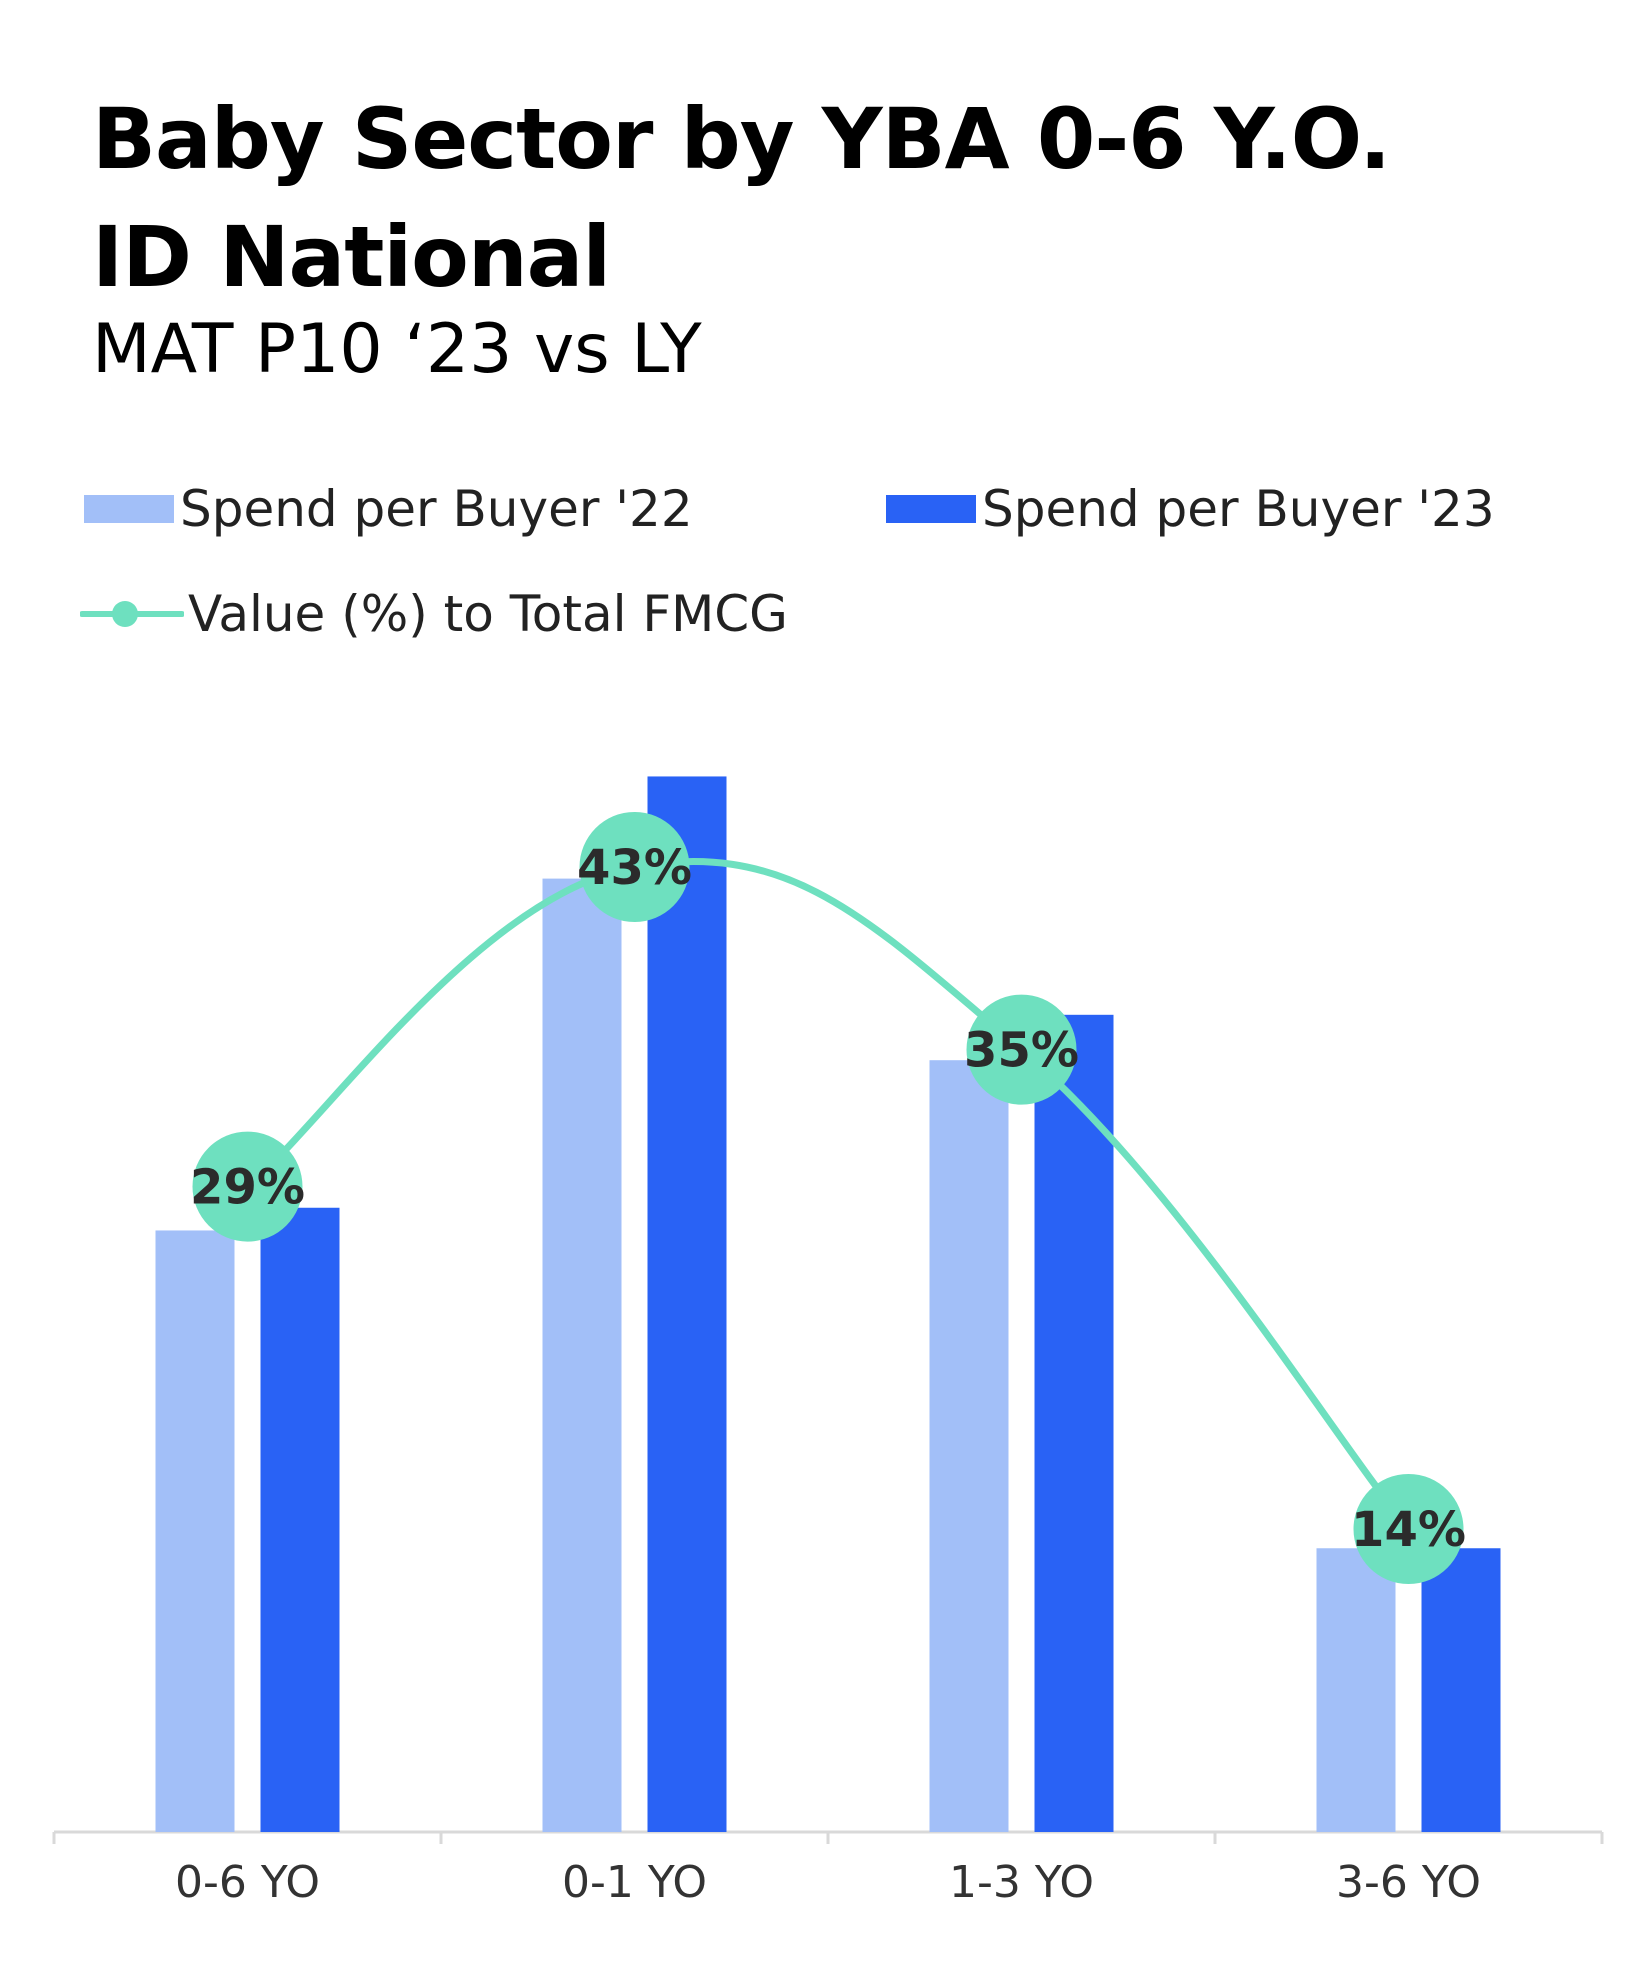 The width and height of the screenshot is (1647, 1971). Describe the element at coordinates (351, 257) in the screenshot. I see `chart-title-line-2: ID National` at that location.